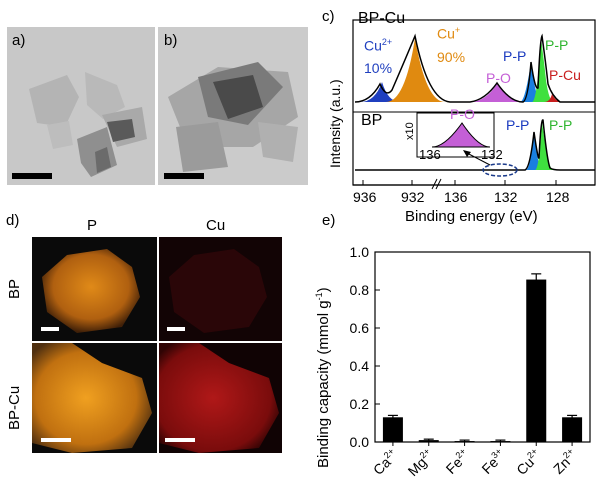 Image resolution: width=600 pixels, height=488 pixels. I want to click on panel-label-b: b), so click(171, 40).